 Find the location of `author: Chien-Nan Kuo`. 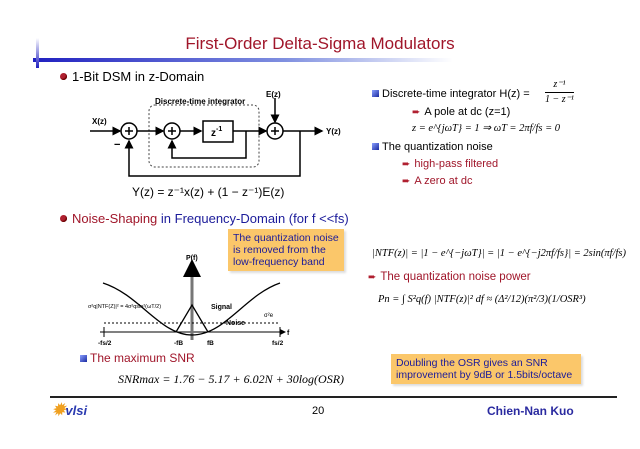

author: Chien-Nan Kuo is located at coordinates (530, 411).